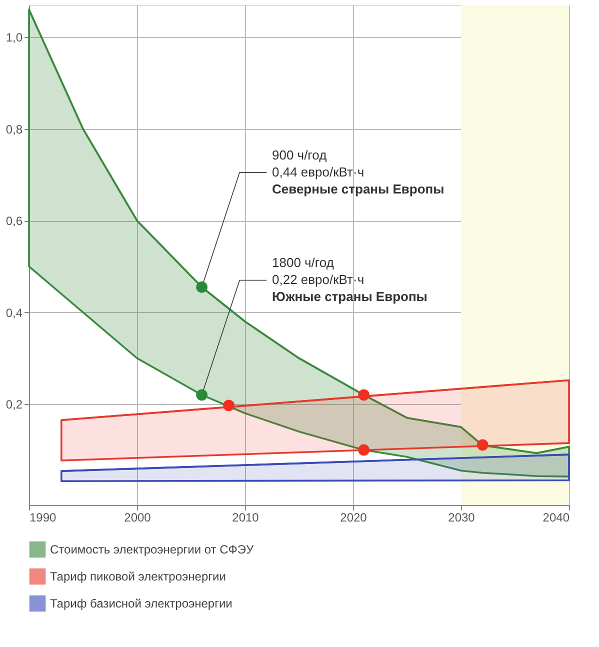 Image resolution: width=599 pixels, height=647 pixels. I want to click on legend-label: Тариф пиковой электроэнергии, so click(138, 577).